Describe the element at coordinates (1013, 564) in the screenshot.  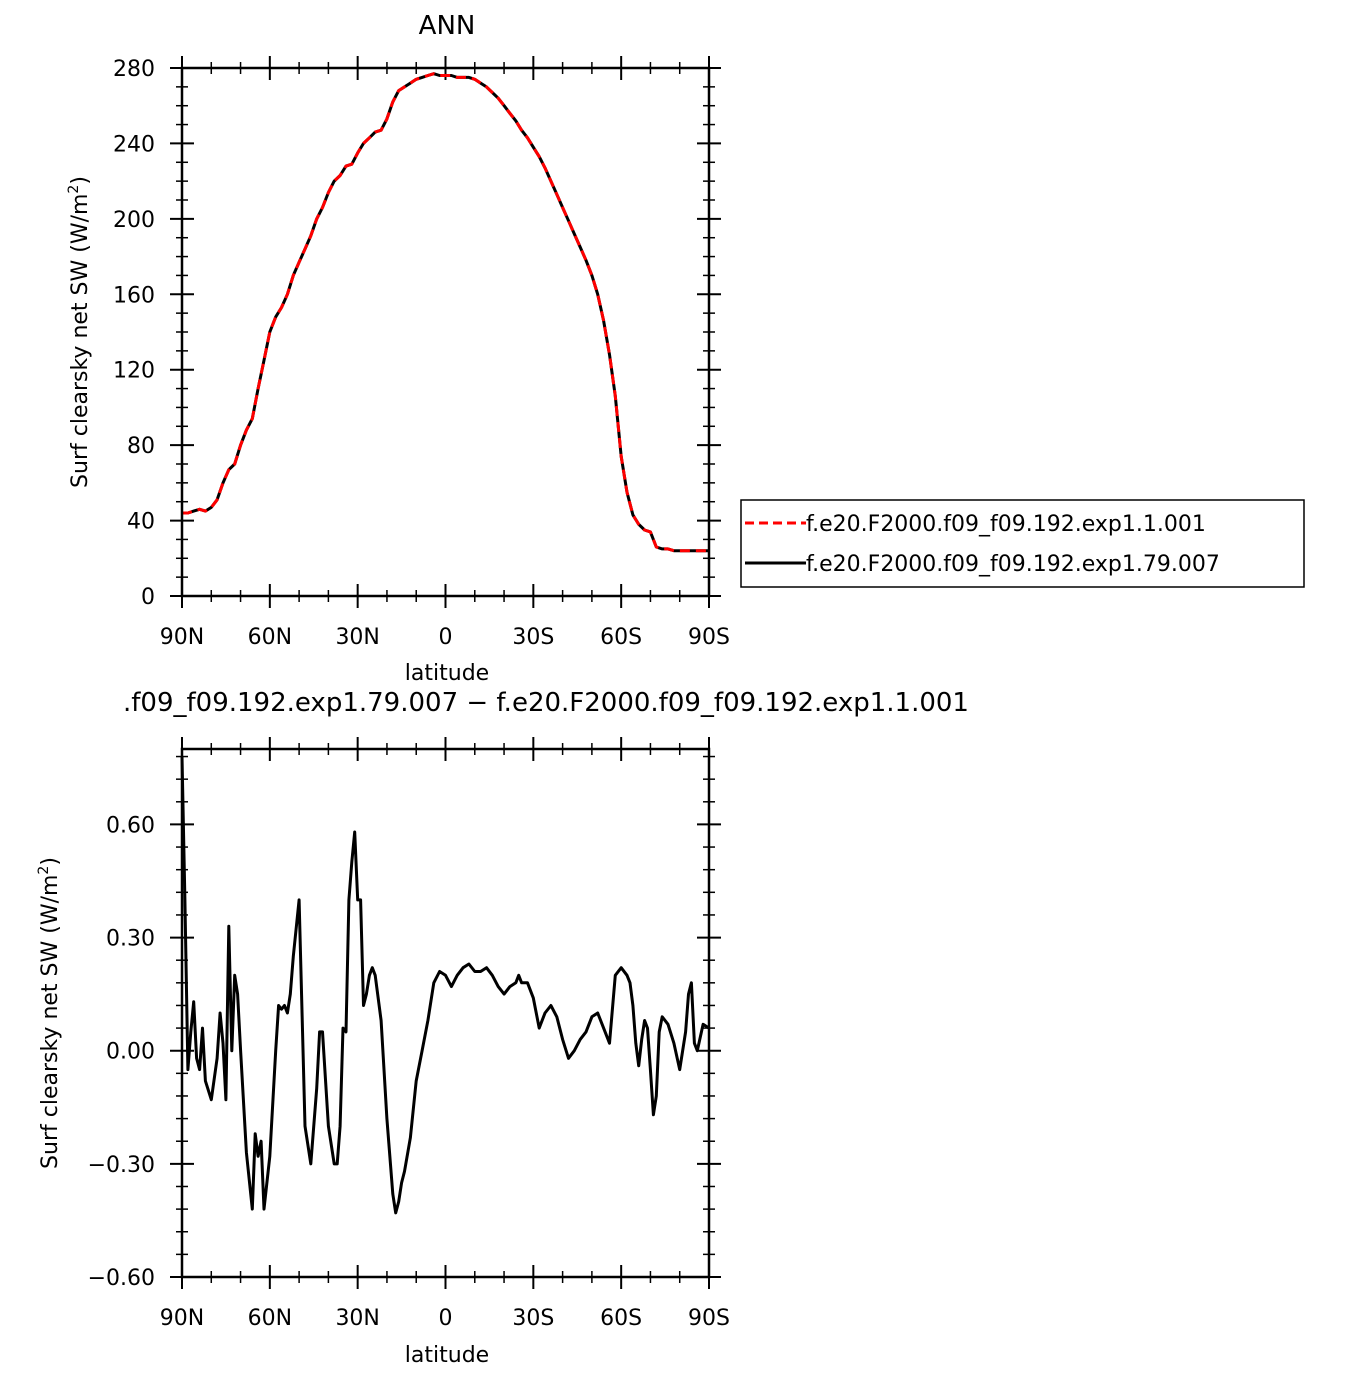
I see `legend-entry-2: f.e20.F2000.f09_f09.192.exp1.79.007` at that location.